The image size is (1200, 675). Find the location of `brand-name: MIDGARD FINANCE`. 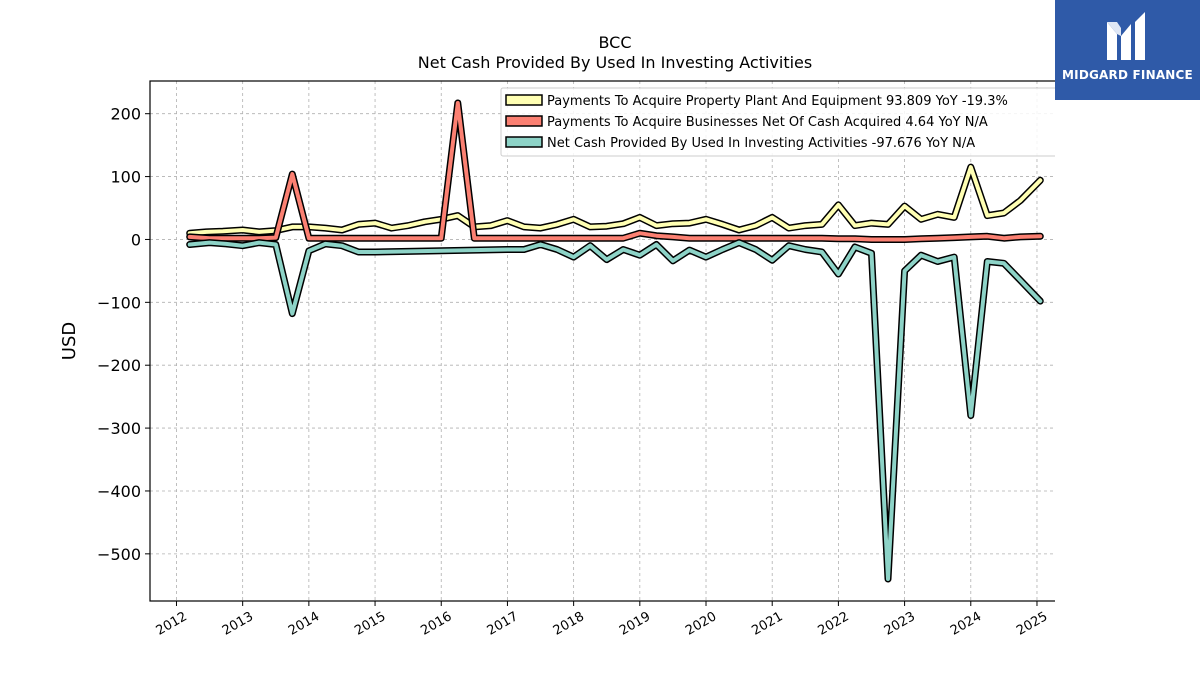

brand-name: MIDGARD FINANCE is located at coordinates (1127, 75).